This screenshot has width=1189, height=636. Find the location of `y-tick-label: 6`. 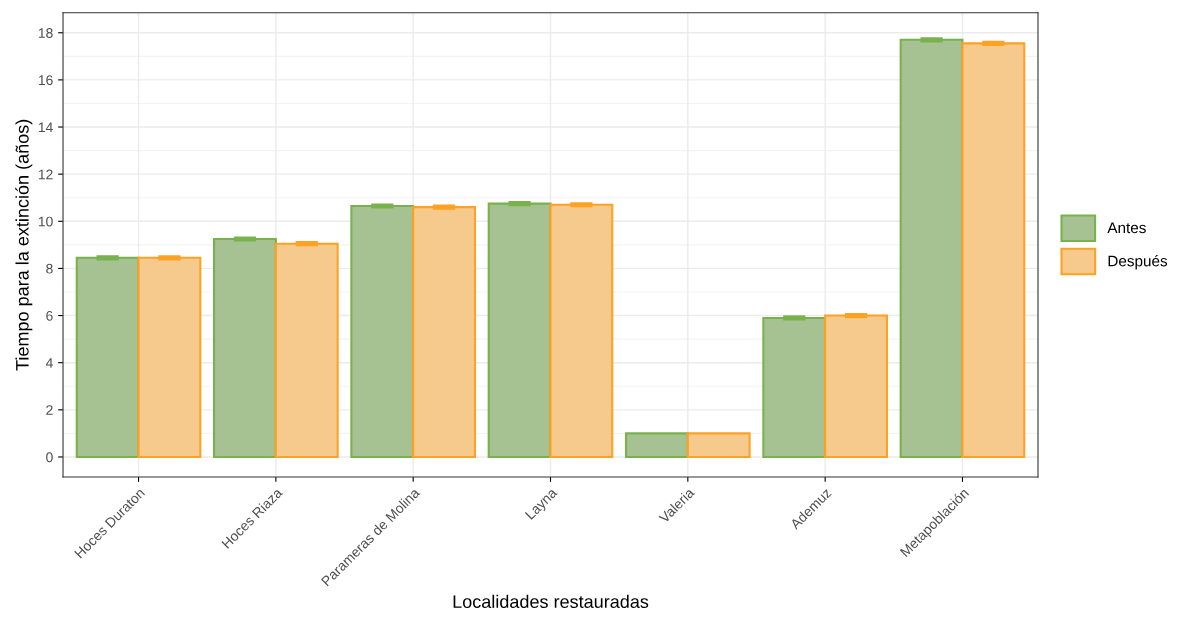

y-tick-label: 6 is located at coordinates (49, 315).